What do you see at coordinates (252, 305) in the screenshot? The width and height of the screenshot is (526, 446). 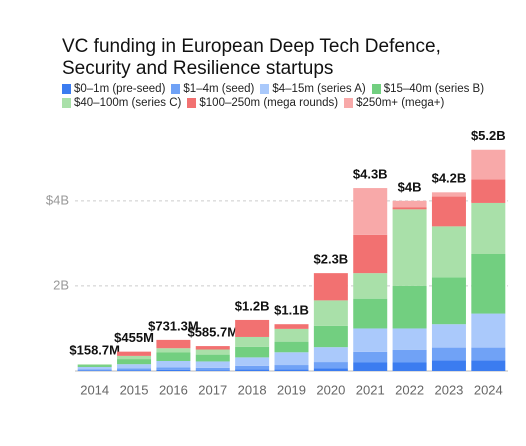 I see `total-label: $1.2B` at bounding box center [252, 305].